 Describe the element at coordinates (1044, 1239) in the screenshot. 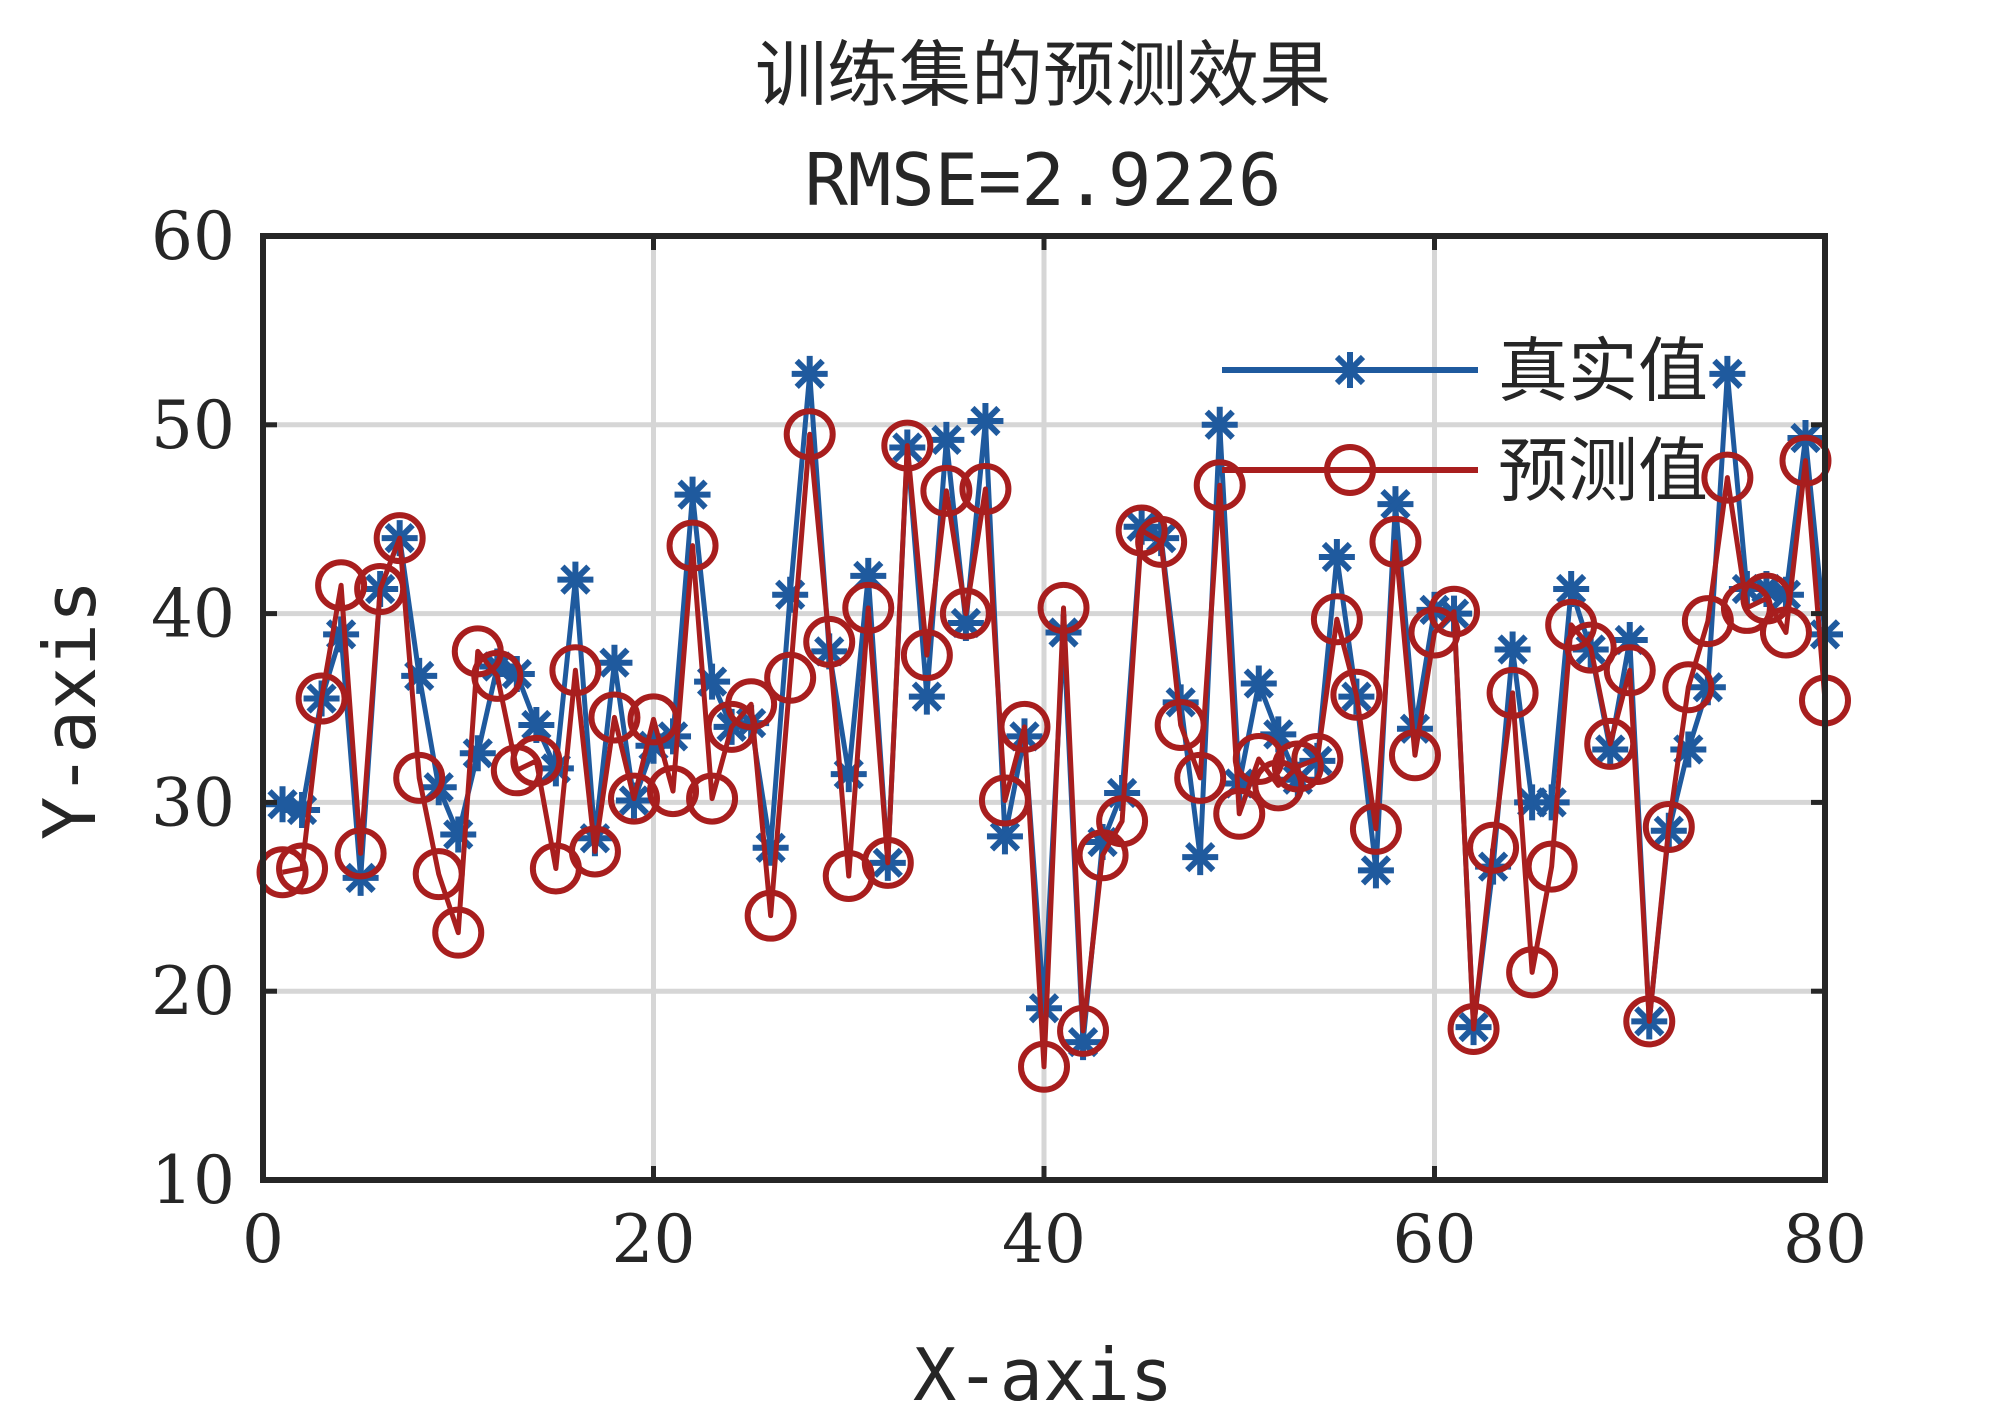

I see `x-tick-label: 40` at that location.